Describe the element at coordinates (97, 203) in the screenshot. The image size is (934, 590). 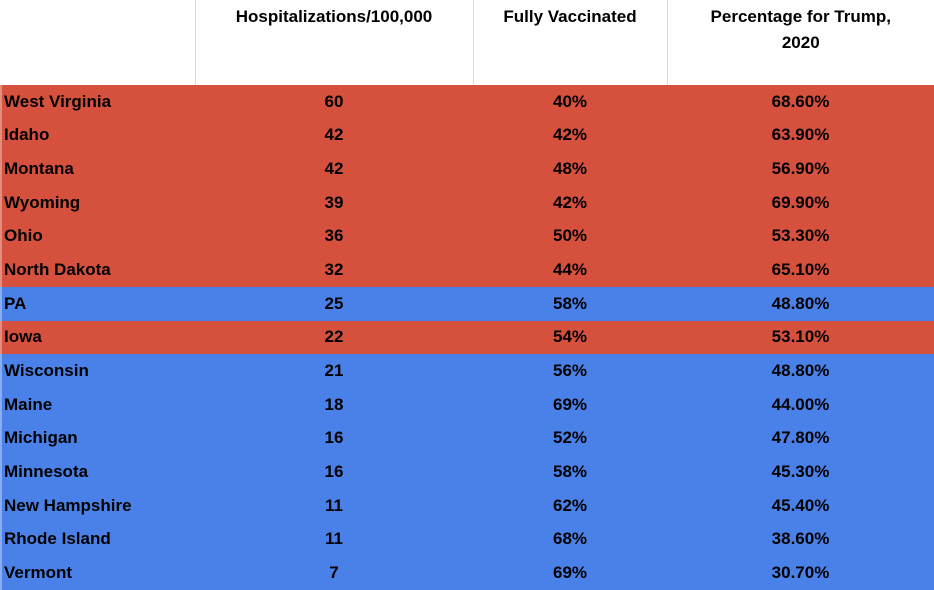
I see `state-cell: Wyoming` at that location.